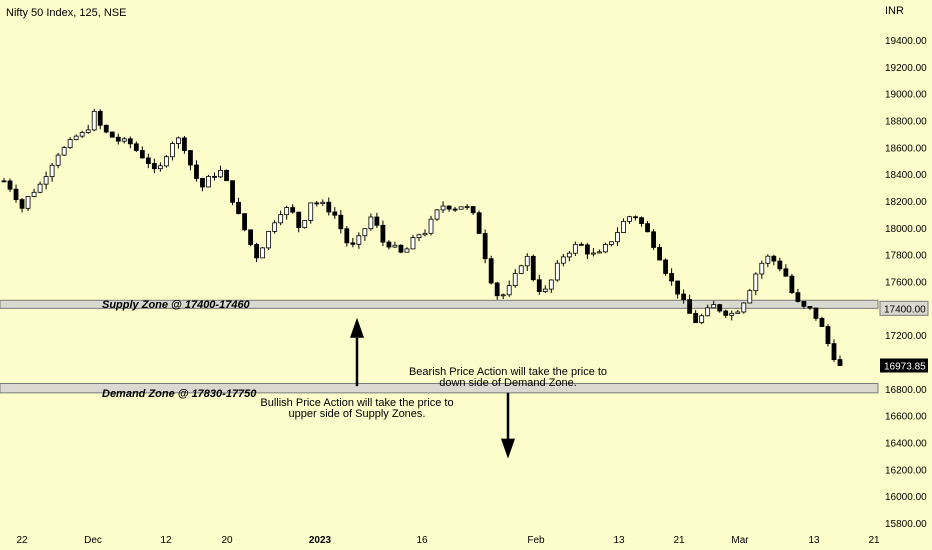 The image size is (932, 550). What do you see at coordinates (448, 540) in the screenshot?
I see `time-axis: 22 Dec 12 20 2023 16 Feb 13 21 Mar 13 21` at bounding box center [448, 540].